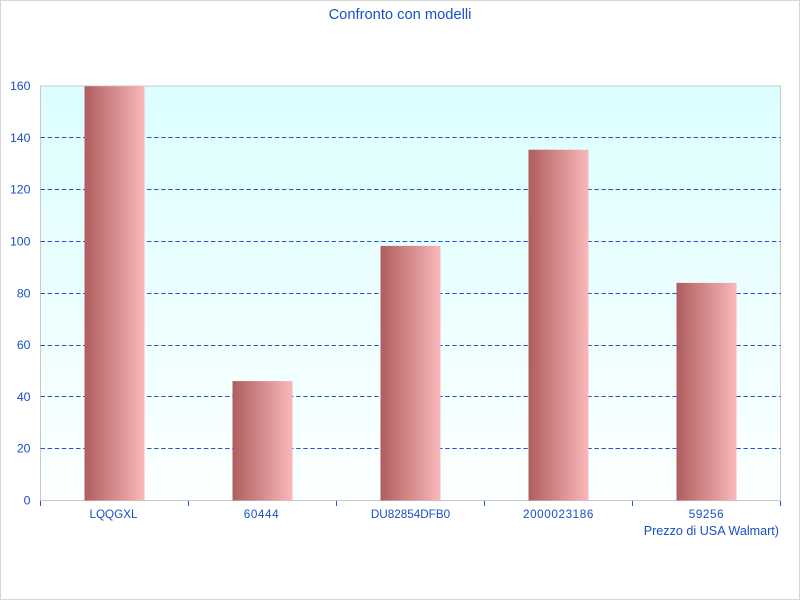 The height and width of the screenshot is (600, 800). What do you see at coordinates (24, 293) in the screenshot?
I see `svg-text: 80` at bounding box center [24, 293].